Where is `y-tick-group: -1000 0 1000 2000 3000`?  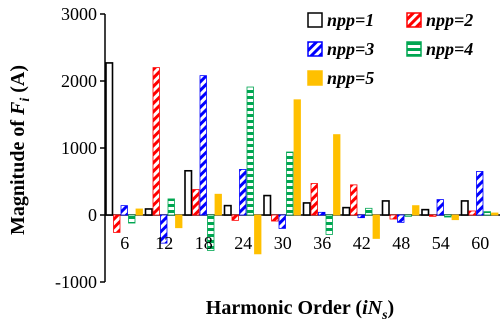
y-tick-group: -1000 0 1000 2000 3000 is located at coordinates (80, 148).